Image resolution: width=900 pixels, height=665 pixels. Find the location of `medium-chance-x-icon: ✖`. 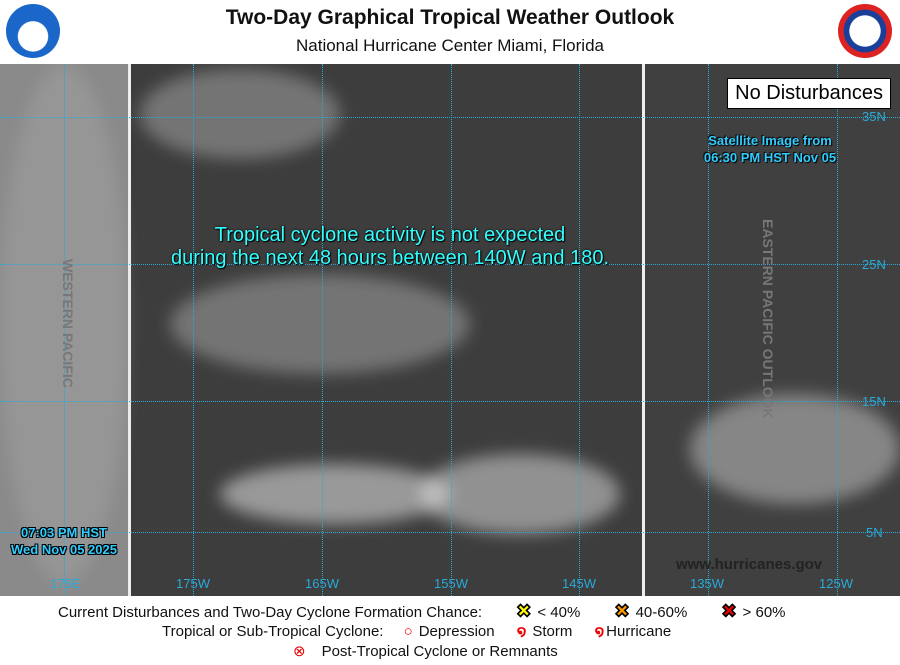

medium-chance-x-icon: ✖ is located at coordinates (622, 611).